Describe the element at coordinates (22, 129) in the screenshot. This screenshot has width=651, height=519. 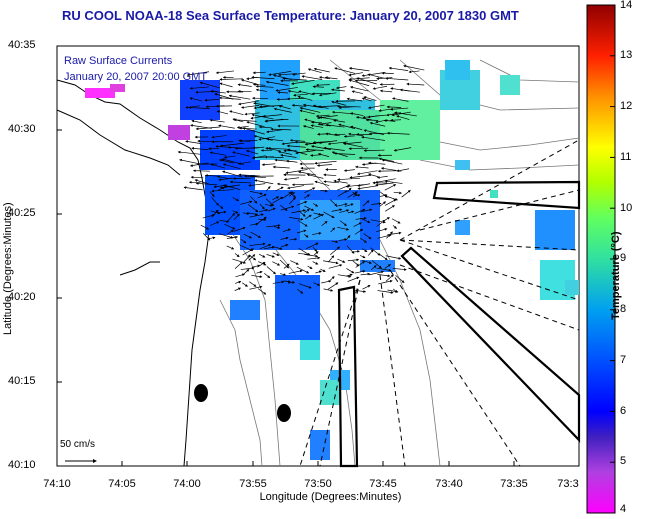
I see `y-tick-label: 40:30` at that location.